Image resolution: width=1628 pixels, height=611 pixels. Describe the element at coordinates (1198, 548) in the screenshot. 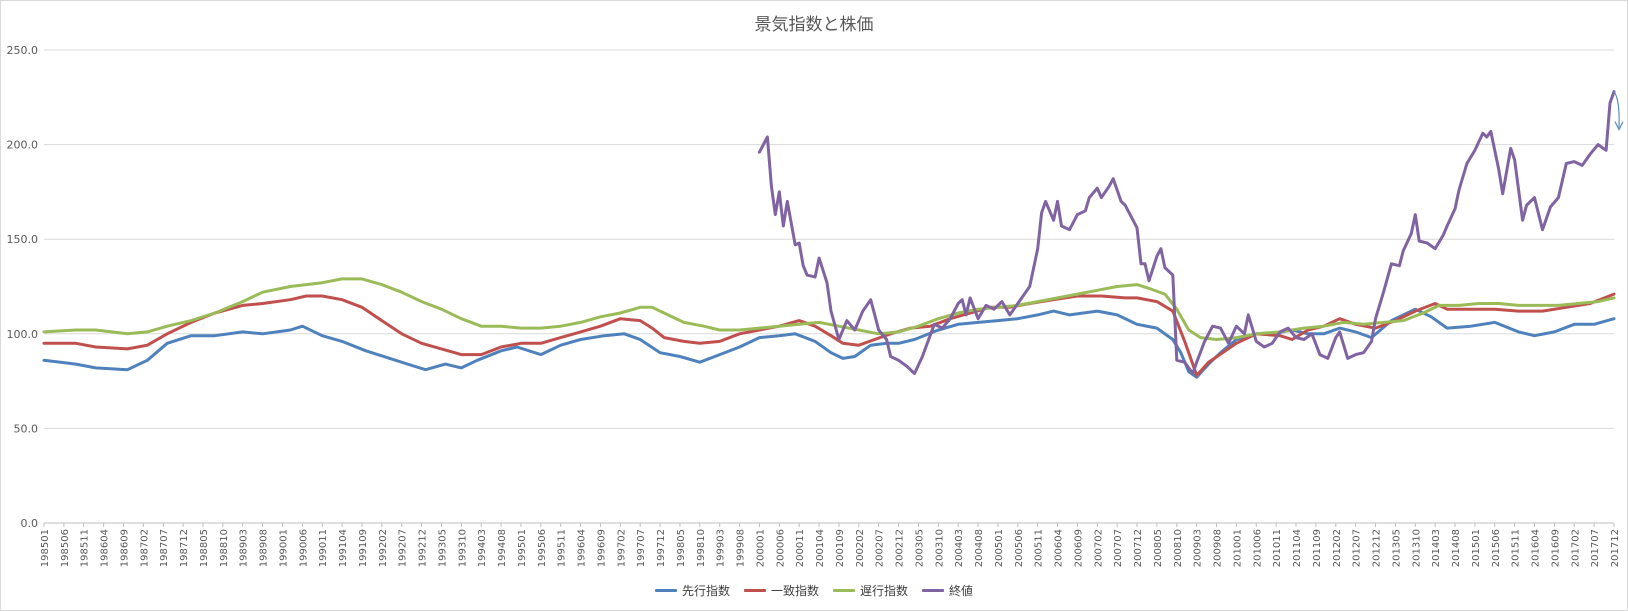

I see `x-tick-label: 200903` at that location.